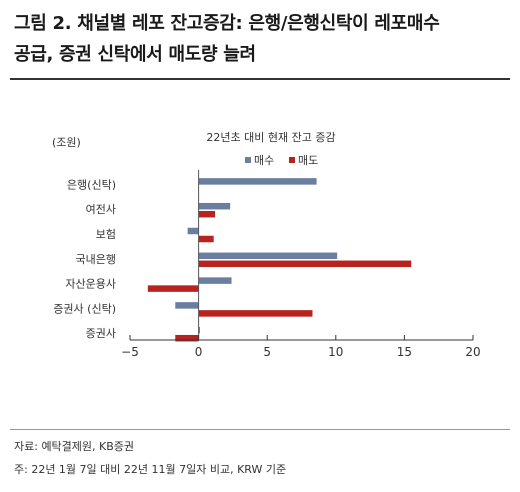 The width and height of the screenshot is (520, 492). I want to click on legend-label: 매도, so click(308, 160).